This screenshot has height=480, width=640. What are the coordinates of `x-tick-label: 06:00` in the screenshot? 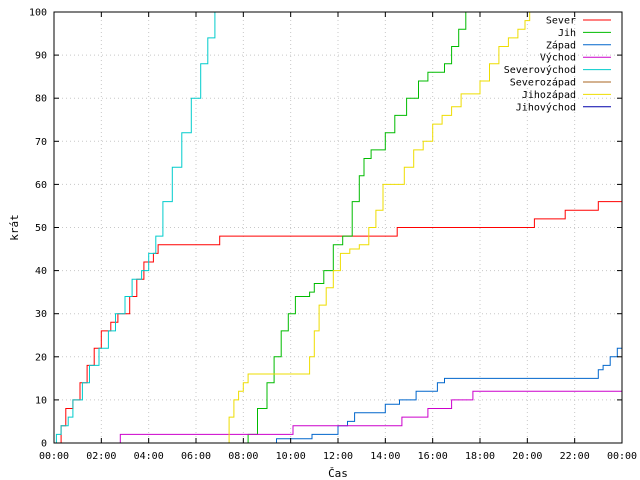 It's located at (196, 456).